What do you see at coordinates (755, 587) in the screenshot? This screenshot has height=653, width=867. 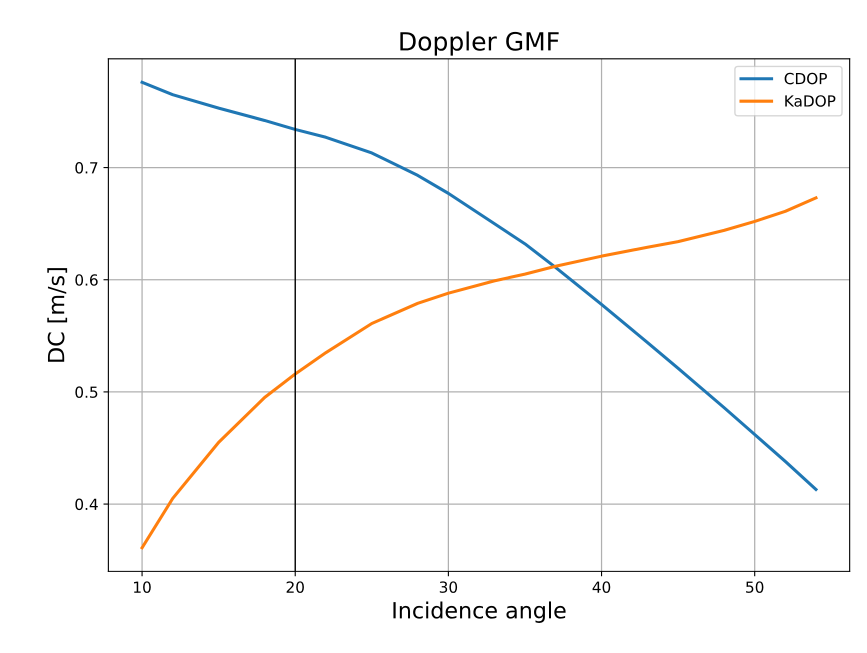 I see `x-tick-label: 50` at bounding box center [755, 587].